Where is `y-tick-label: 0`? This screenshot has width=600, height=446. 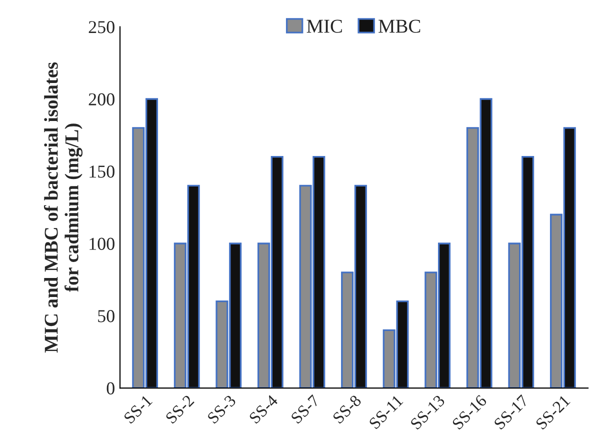 y-tick-label: 0 is located at coordinates (110, 388).